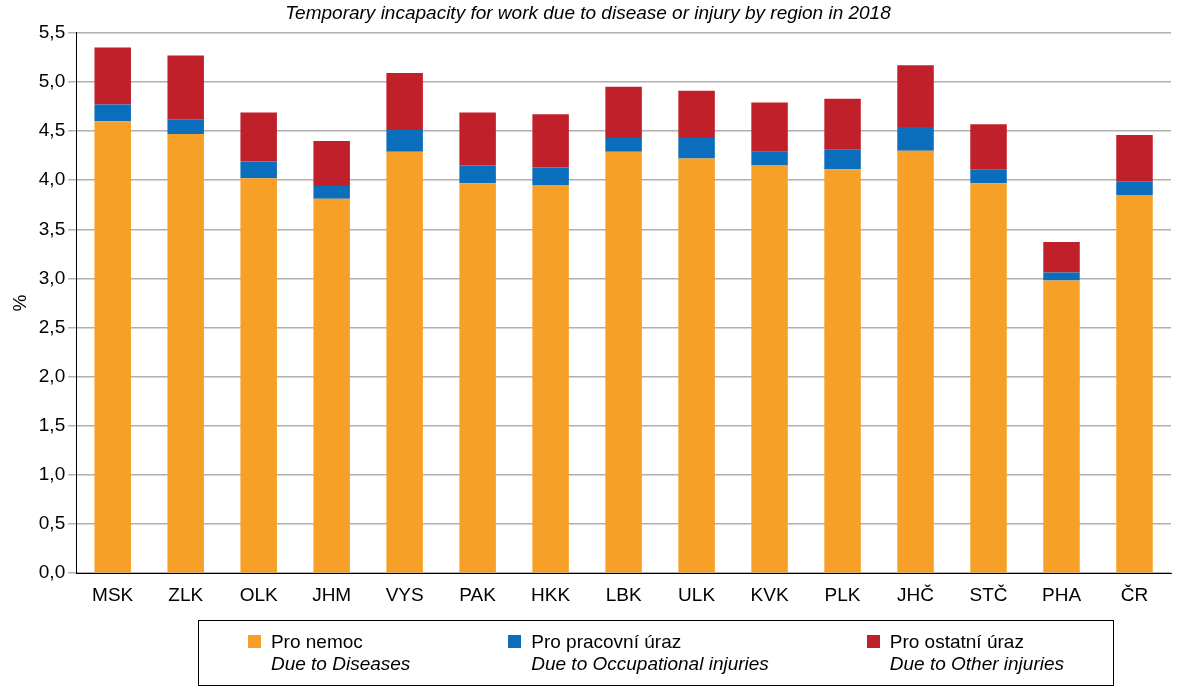 This screenshot has width=1179, height=691. What do you see at coordinates (52, 32) in the screenshot?
I see `y-tick-label: 5,5` at bounding box center [52, 32].